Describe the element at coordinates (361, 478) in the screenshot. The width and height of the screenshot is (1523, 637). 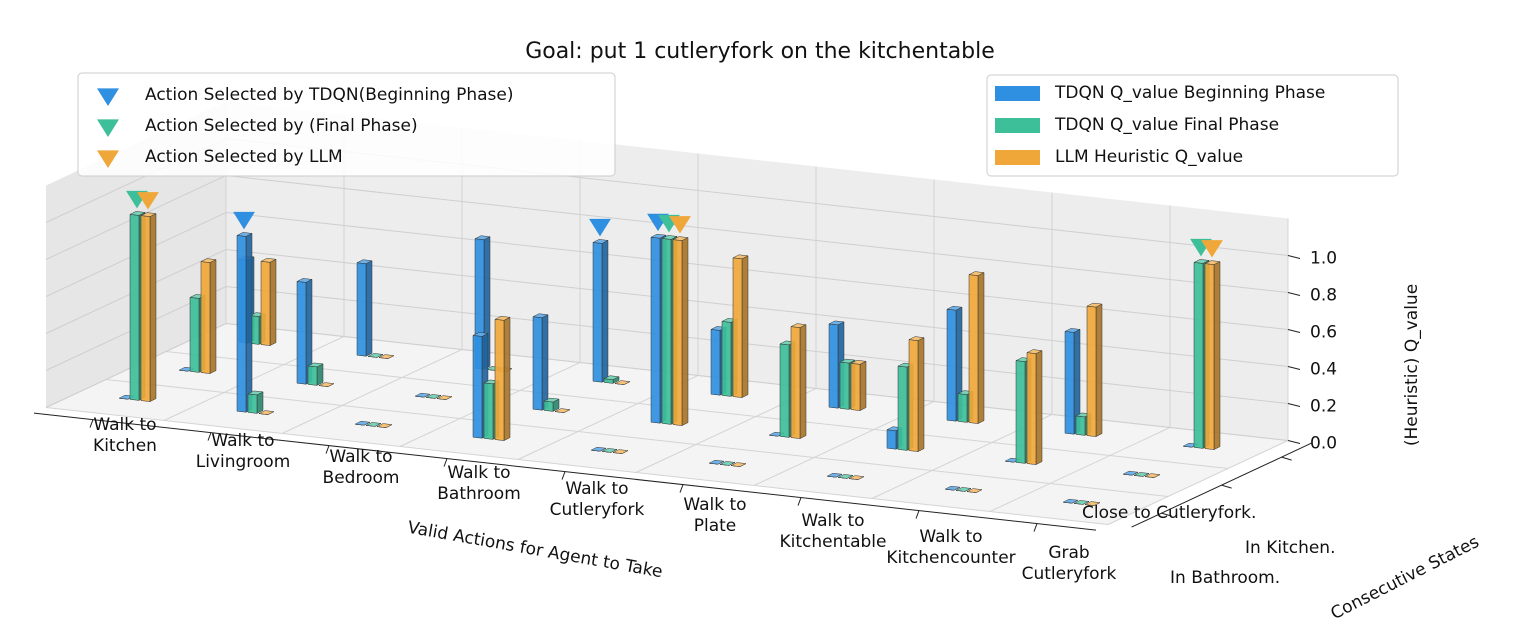
I see `label-line: Bedroom` at that location.